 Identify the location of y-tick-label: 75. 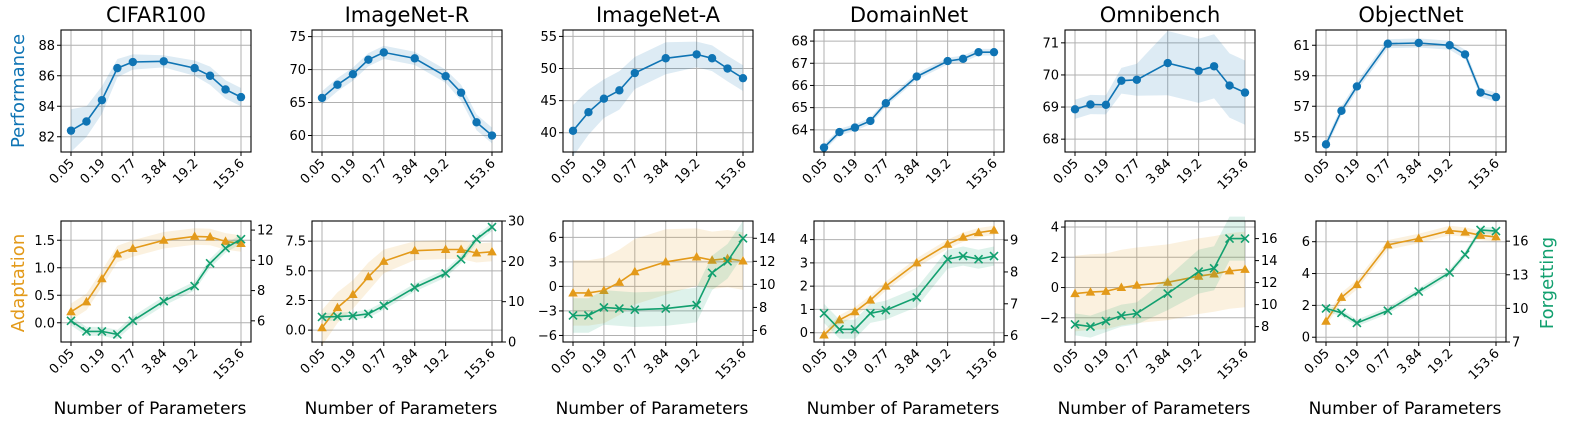
(297, 37).